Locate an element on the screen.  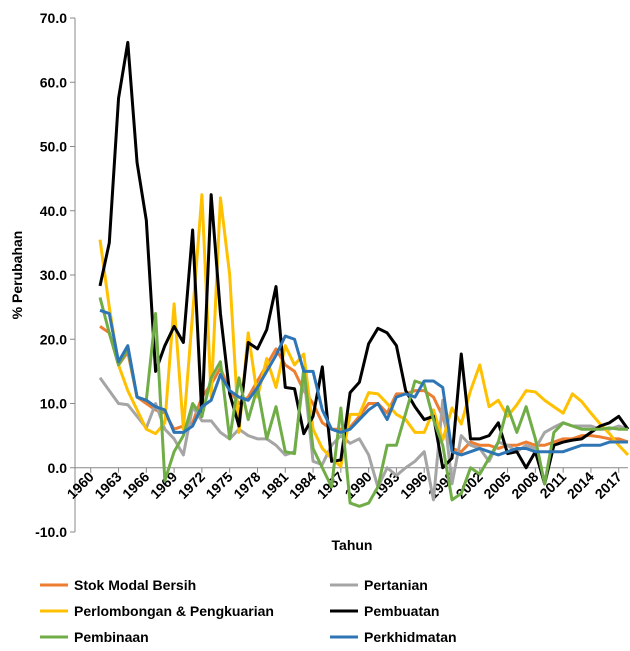
legend-label: Pembinaan is located at coordinates (111, 637).